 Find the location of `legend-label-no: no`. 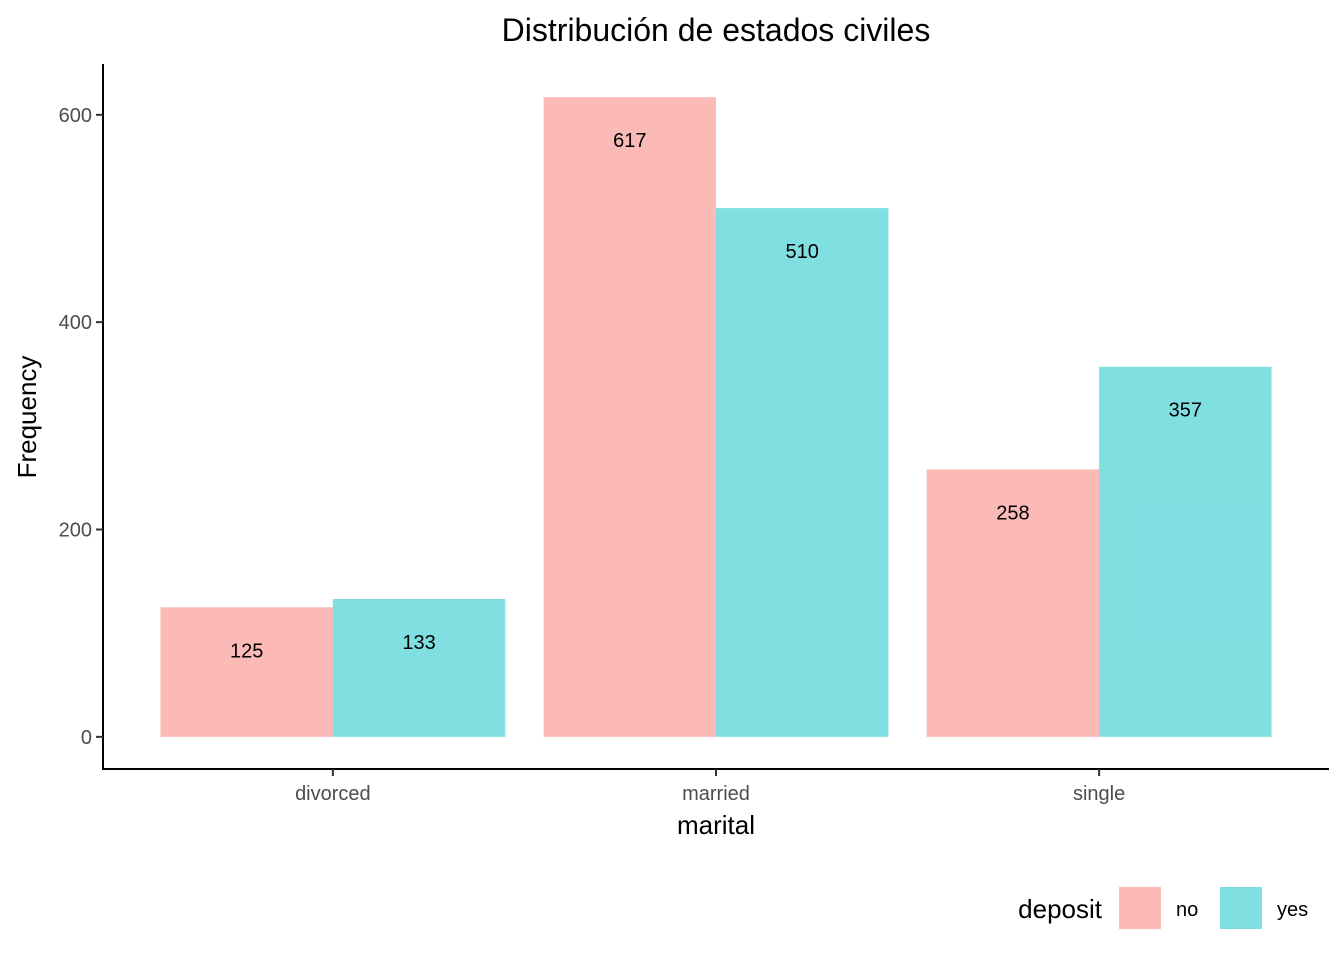

legend-label-no: no is located at coordinates (1187, 910).